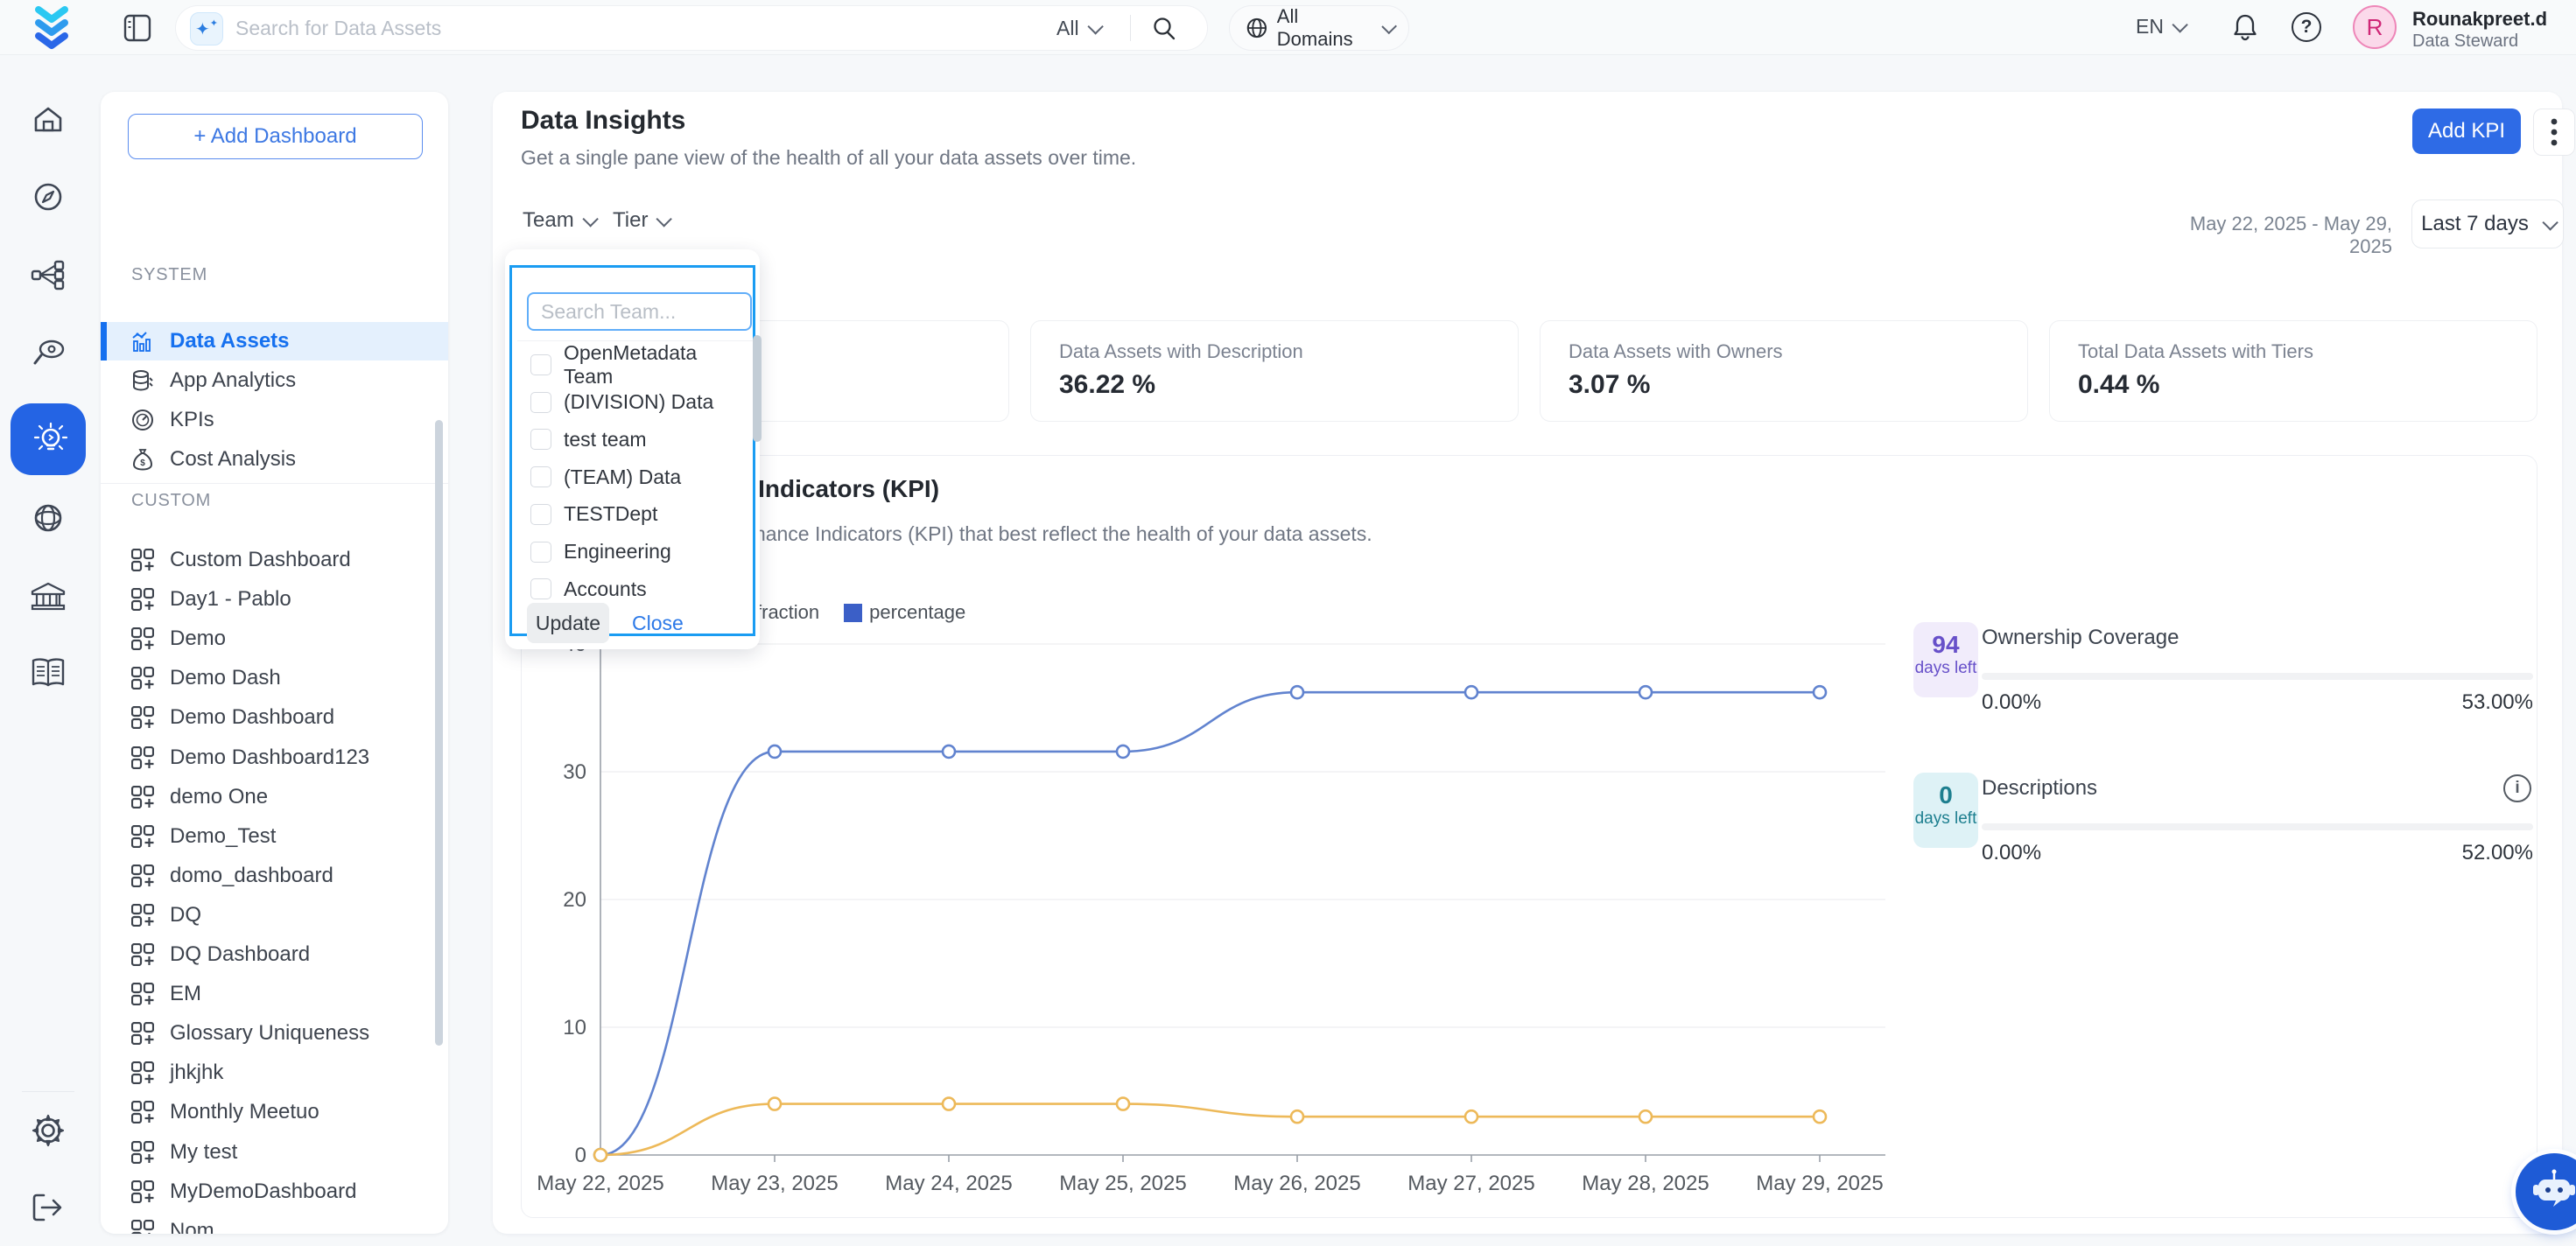  I want to click on team-option-openmetadata-team: OpenMetadata Team, so click(633, 364).